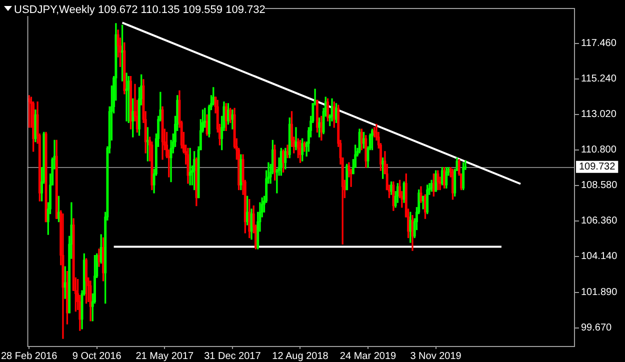 The image size is (625, 362). What do you see at coordinates (140, 10) in the screenshot?
I see `chart-title: USDJPY,Weekly 109.672 110.135 109.559 109.732` at bounding box center [140, 10].